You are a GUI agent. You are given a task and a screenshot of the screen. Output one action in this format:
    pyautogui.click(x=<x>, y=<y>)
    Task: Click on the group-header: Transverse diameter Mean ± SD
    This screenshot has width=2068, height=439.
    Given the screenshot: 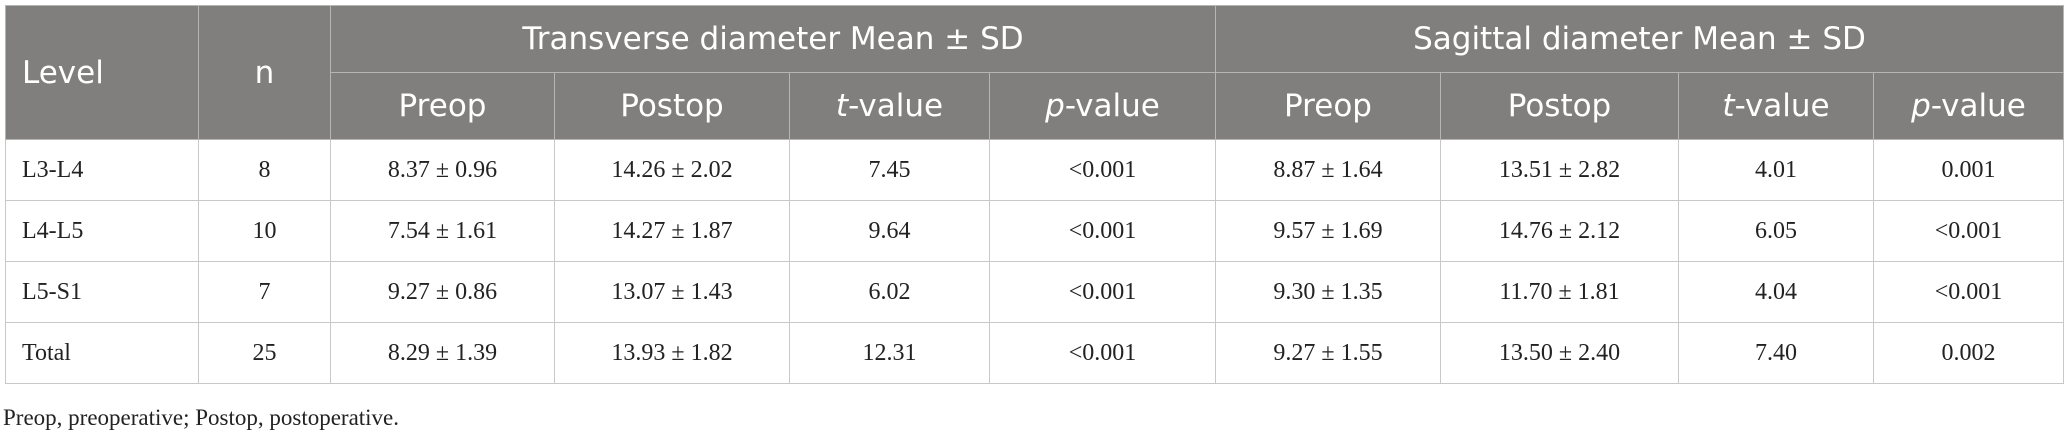 What is the action you would take?
    pyautogui.click(x=773, y=39)
    